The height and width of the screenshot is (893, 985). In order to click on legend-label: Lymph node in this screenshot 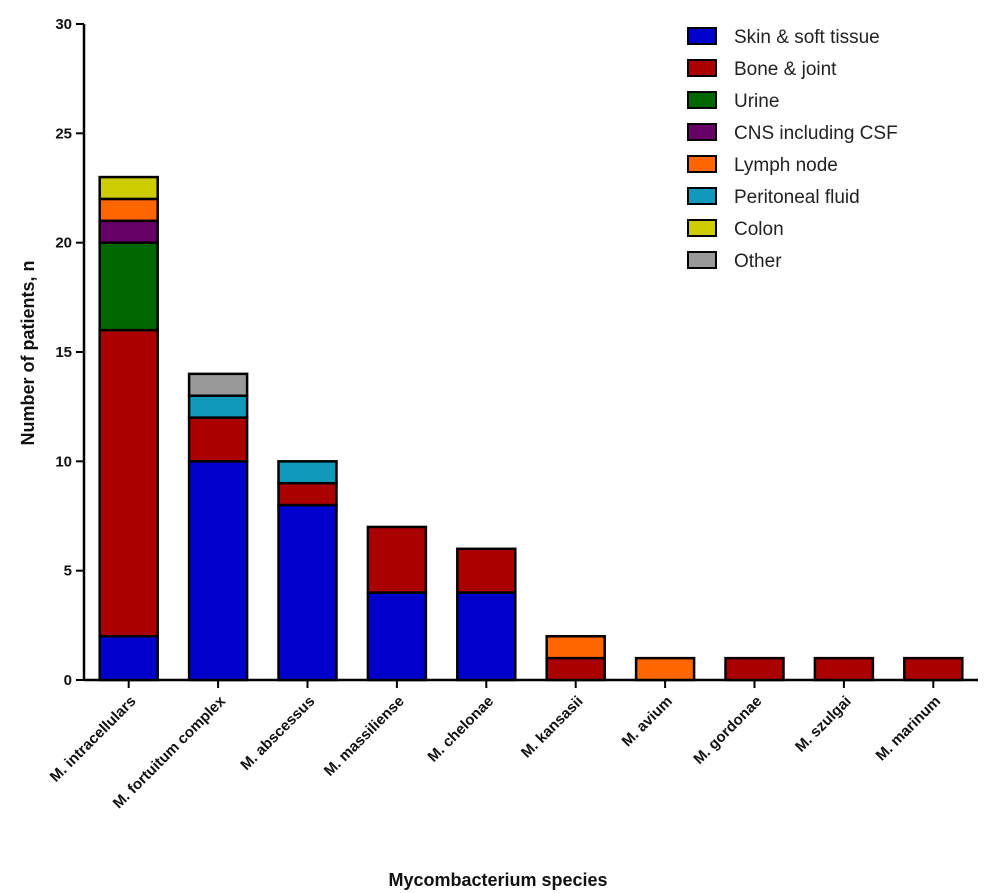, I will do `click(786, 165)`.